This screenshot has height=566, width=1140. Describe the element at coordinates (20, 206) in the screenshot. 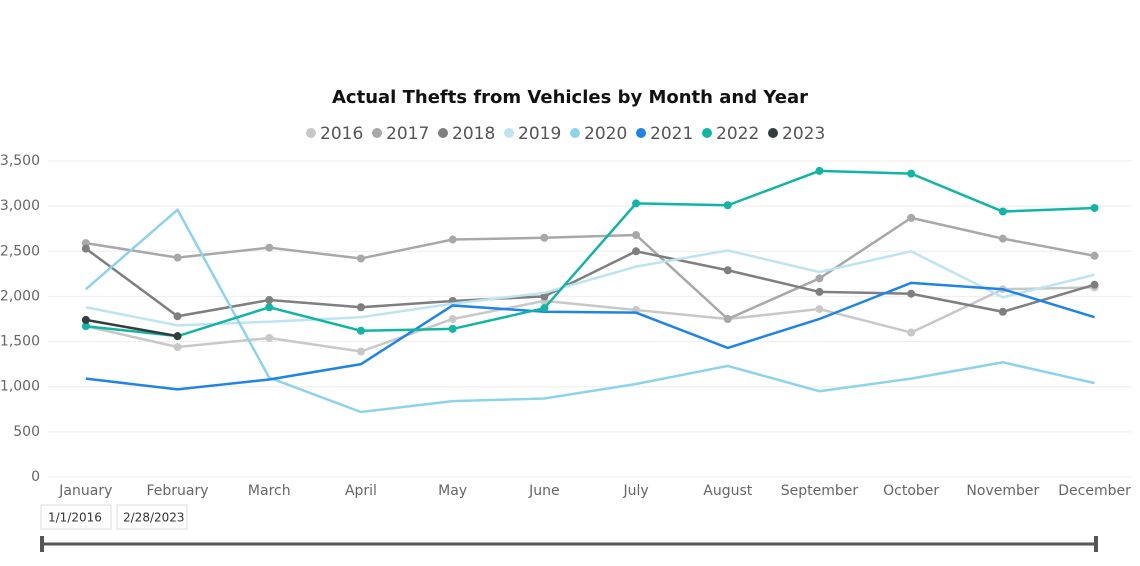

I see `y-tick-label: 3,000` at that location.